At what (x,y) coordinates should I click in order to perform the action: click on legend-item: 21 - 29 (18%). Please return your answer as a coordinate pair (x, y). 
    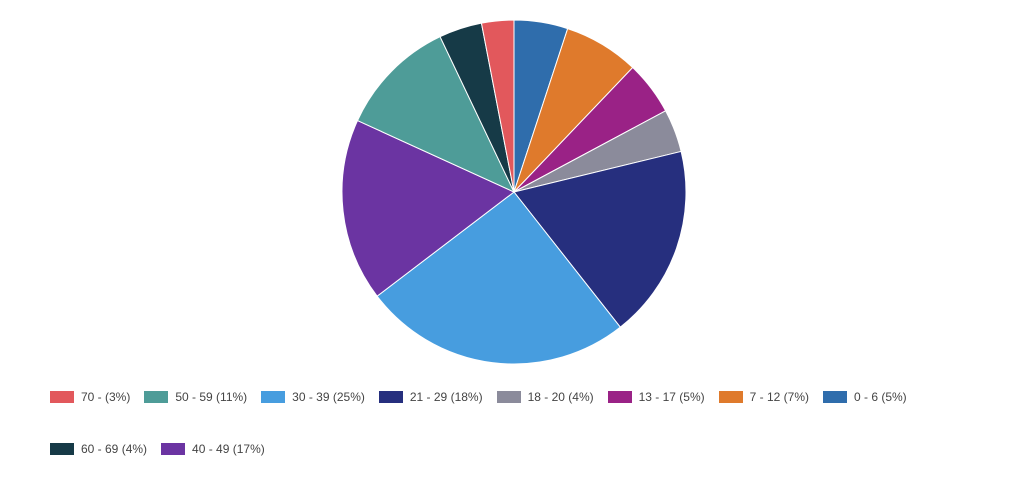
    Looking at the image, I should click on (430, 397).